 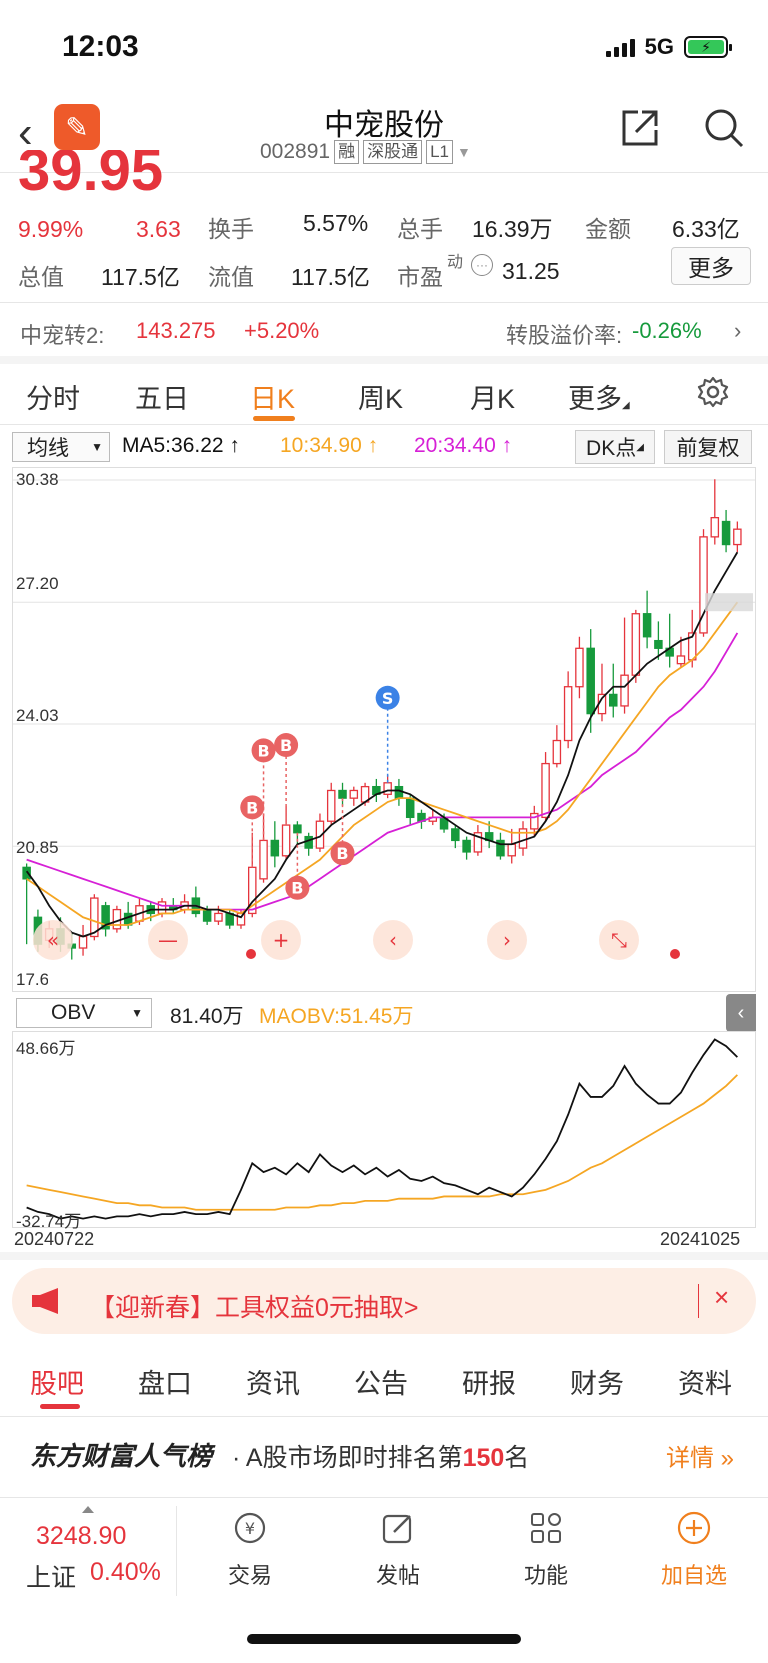 I want to click on adjust-button: 前复权, so click(x=708, y=447).